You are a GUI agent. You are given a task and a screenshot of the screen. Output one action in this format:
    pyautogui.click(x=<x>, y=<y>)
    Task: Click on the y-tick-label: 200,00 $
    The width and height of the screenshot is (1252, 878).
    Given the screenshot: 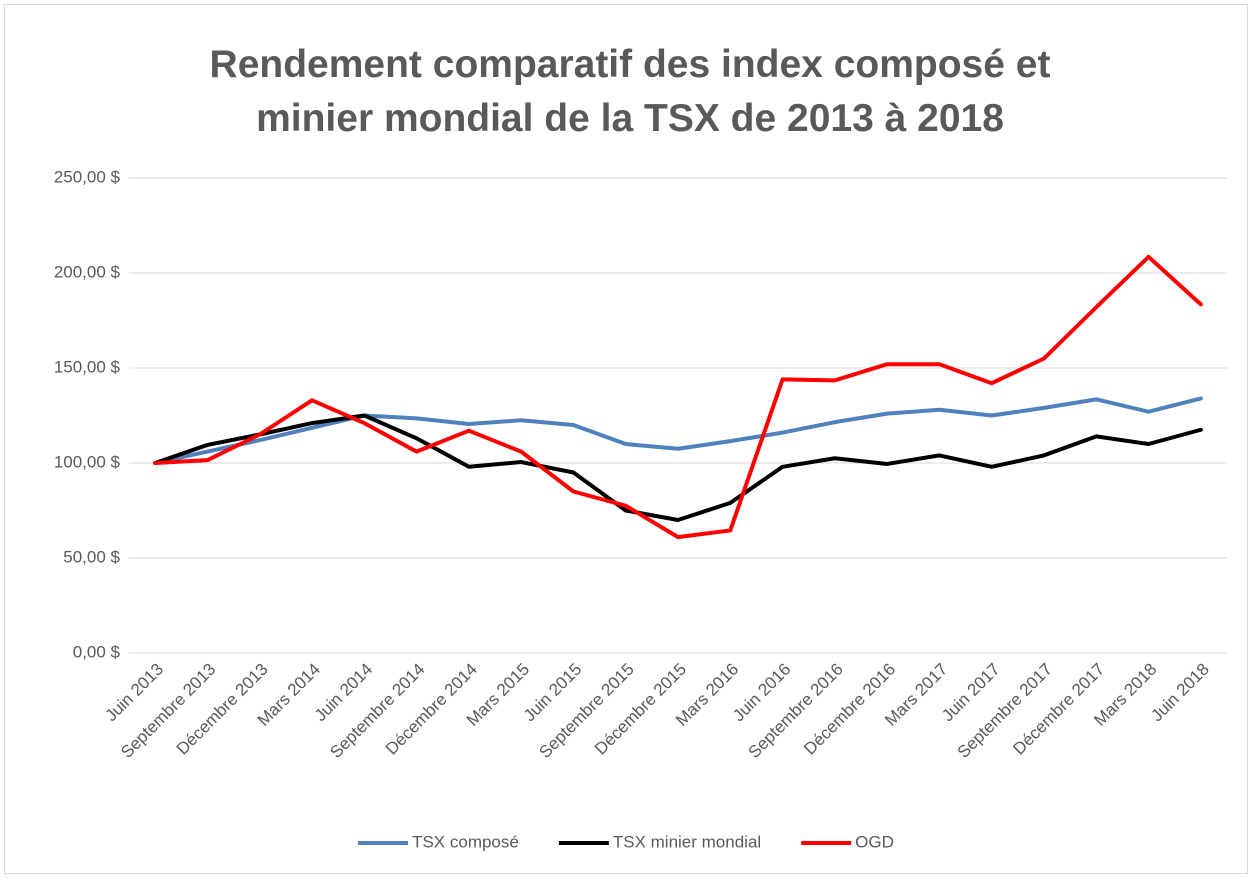 What is the action you would take?
    pyautogui.click(x=87, y=271)
    